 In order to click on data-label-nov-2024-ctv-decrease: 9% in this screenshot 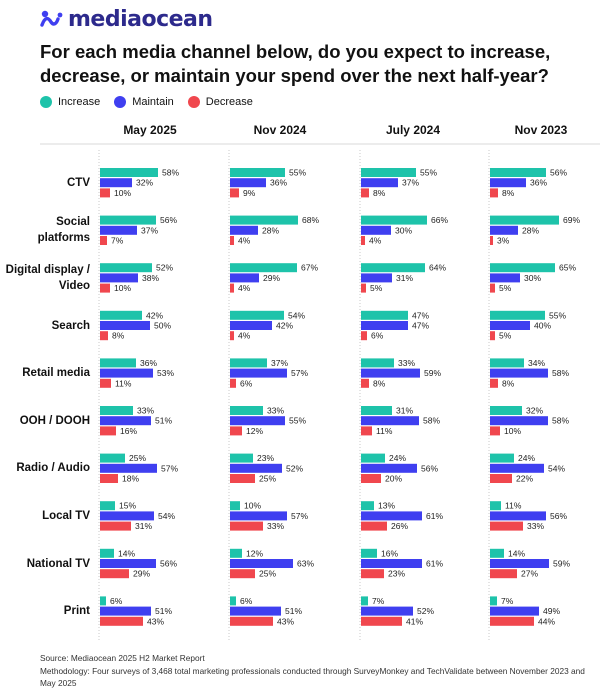, I will do `click(249, 193)`.